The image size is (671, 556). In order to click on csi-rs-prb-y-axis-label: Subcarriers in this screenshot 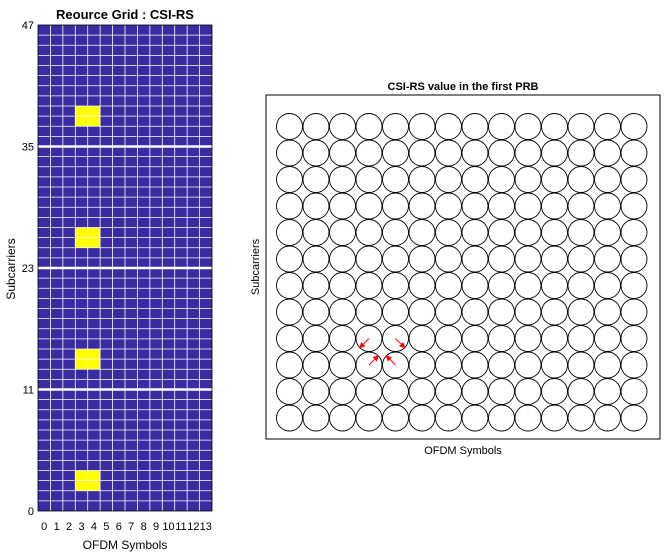, I will do `click(256, 266)`.